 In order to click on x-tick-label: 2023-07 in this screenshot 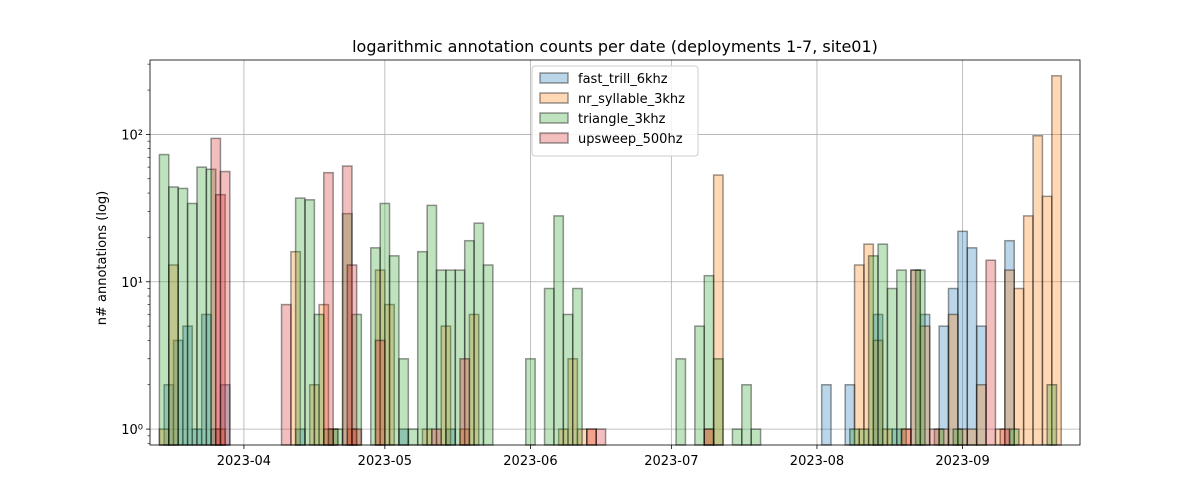, I will do `click(671, 461)`.